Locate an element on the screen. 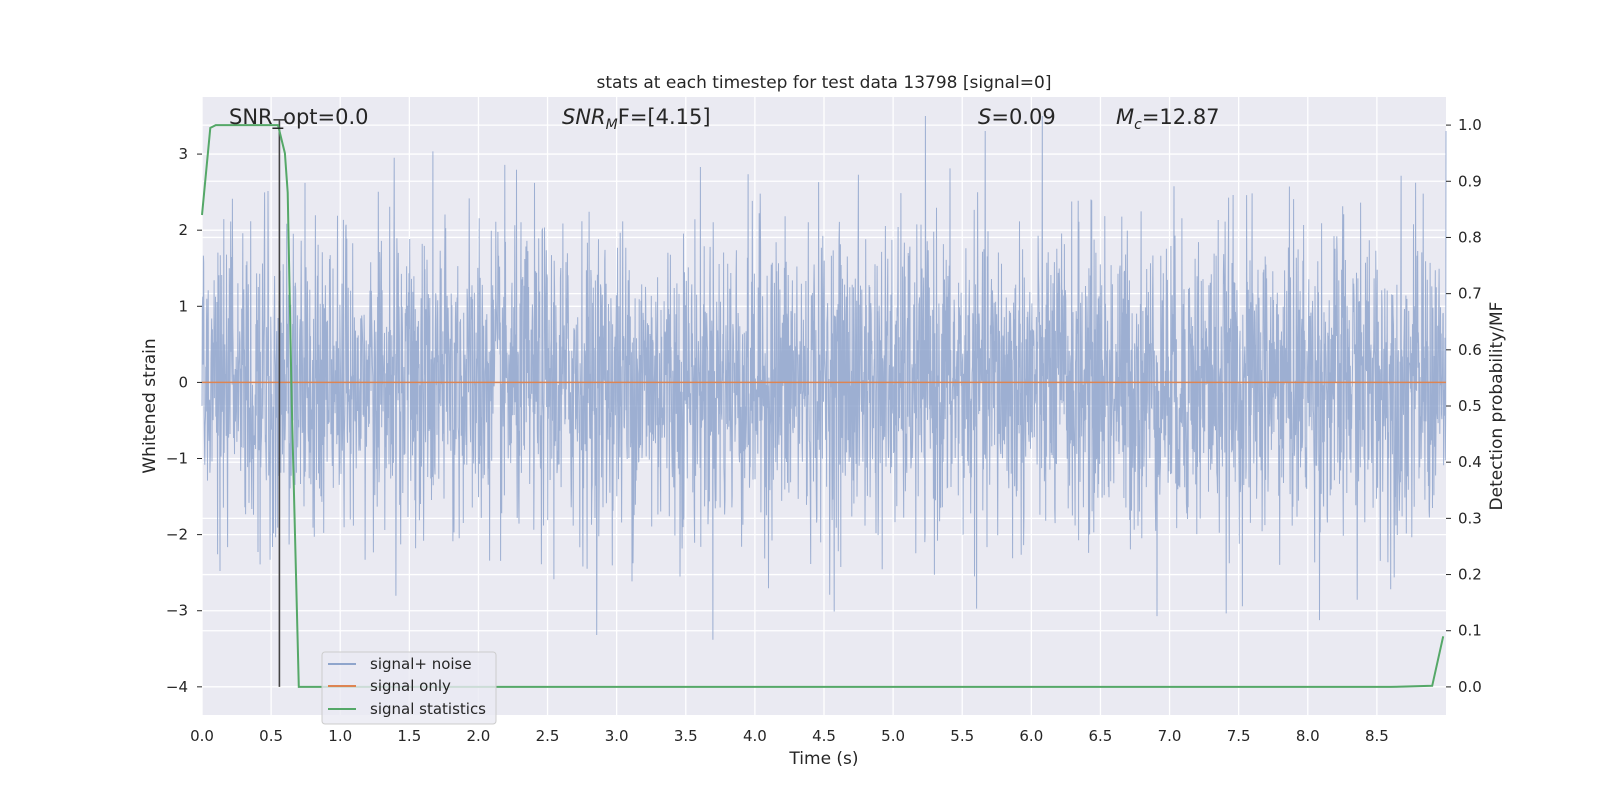 This screenshot has height=804, width=1600. y-tick-label: 0 is located at coordinates (183, 382).